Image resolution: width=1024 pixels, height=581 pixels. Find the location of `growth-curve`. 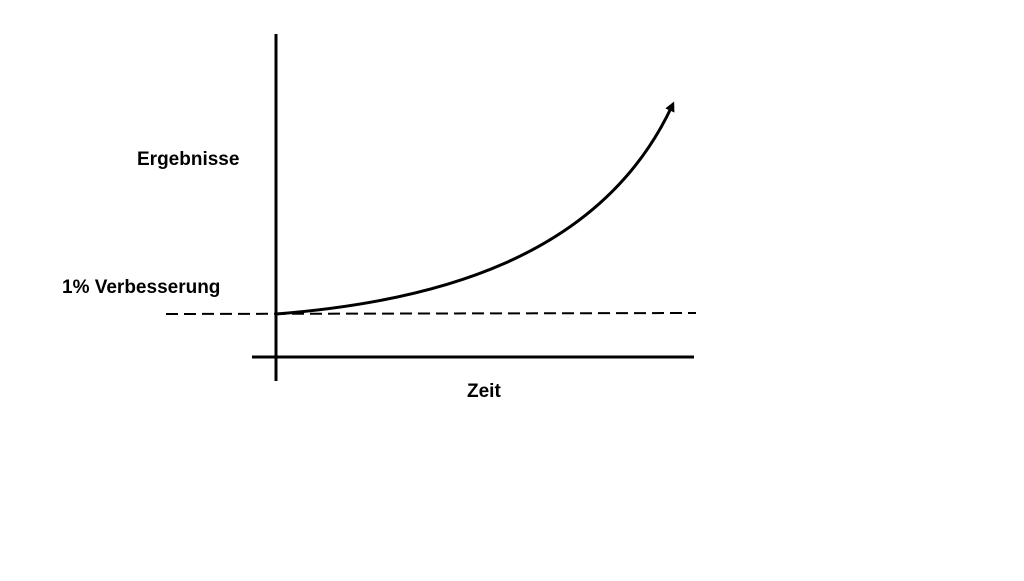

growth-curve is located at coordinates (474, 208).